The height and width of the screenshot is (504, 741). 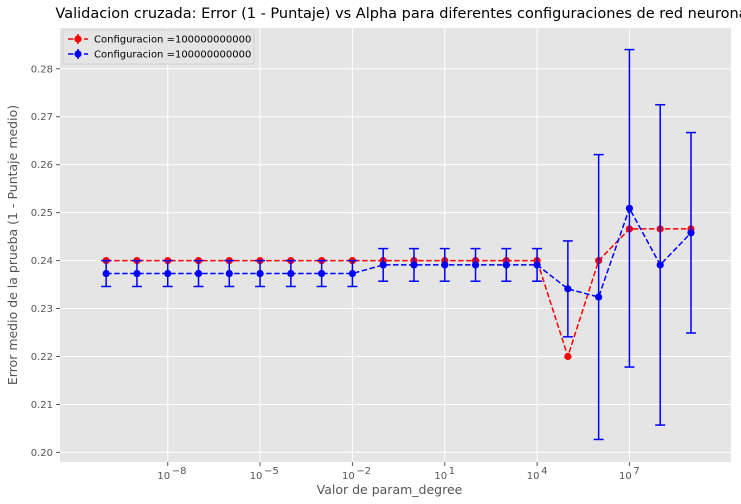 What do you see at coordinates (390, 489) in the screenshot?
I see `x-axis-label: Valor de param_degree` at bounding box center [390, 489].